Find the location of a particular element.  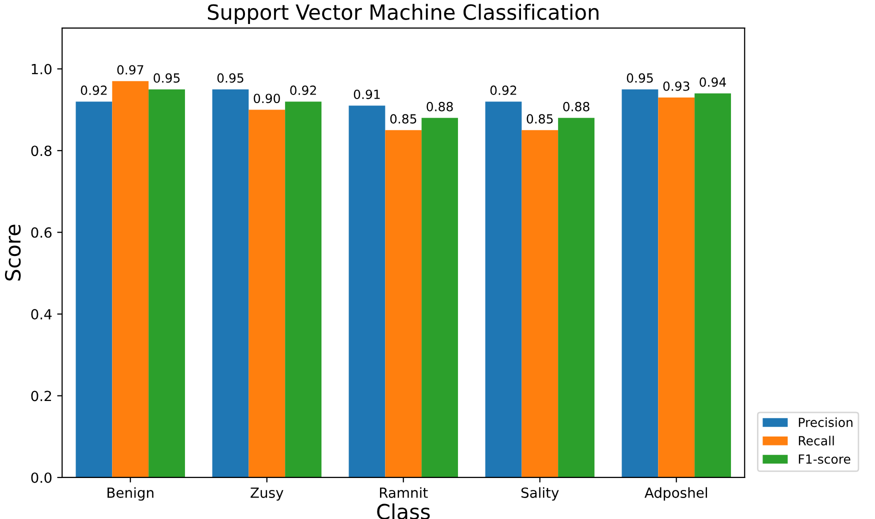

y-tick-label: 1.0 is located at coordinates (42, 69).